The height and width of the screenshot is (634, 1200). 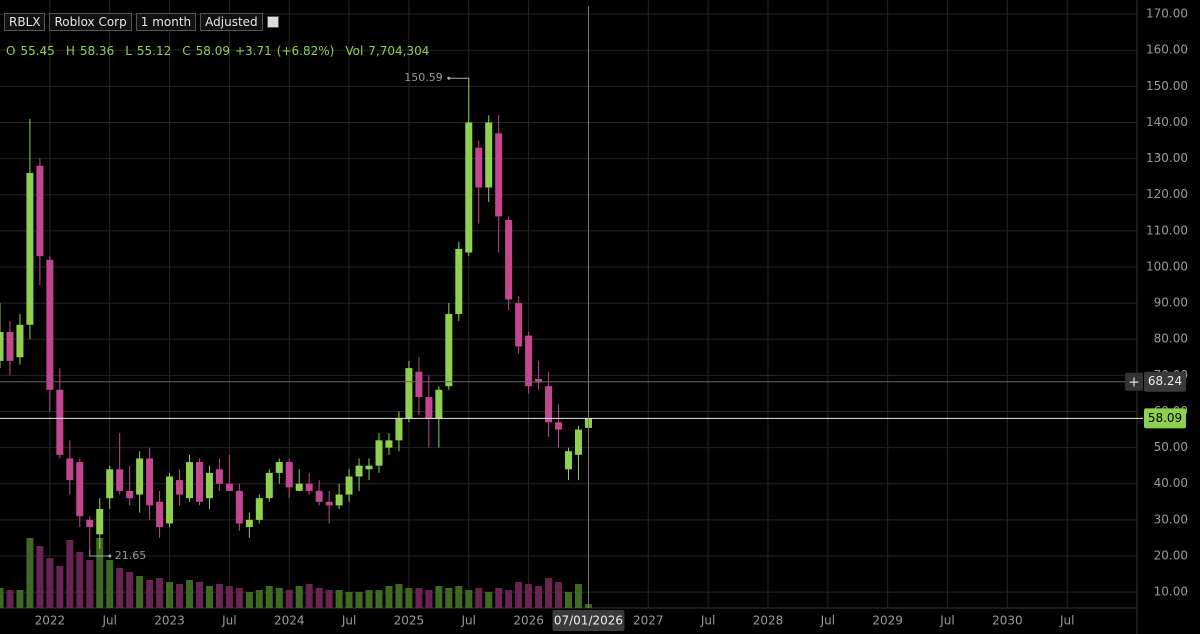 I want to click on y-tick-label: 20.00, so click(x=1171, y=555).